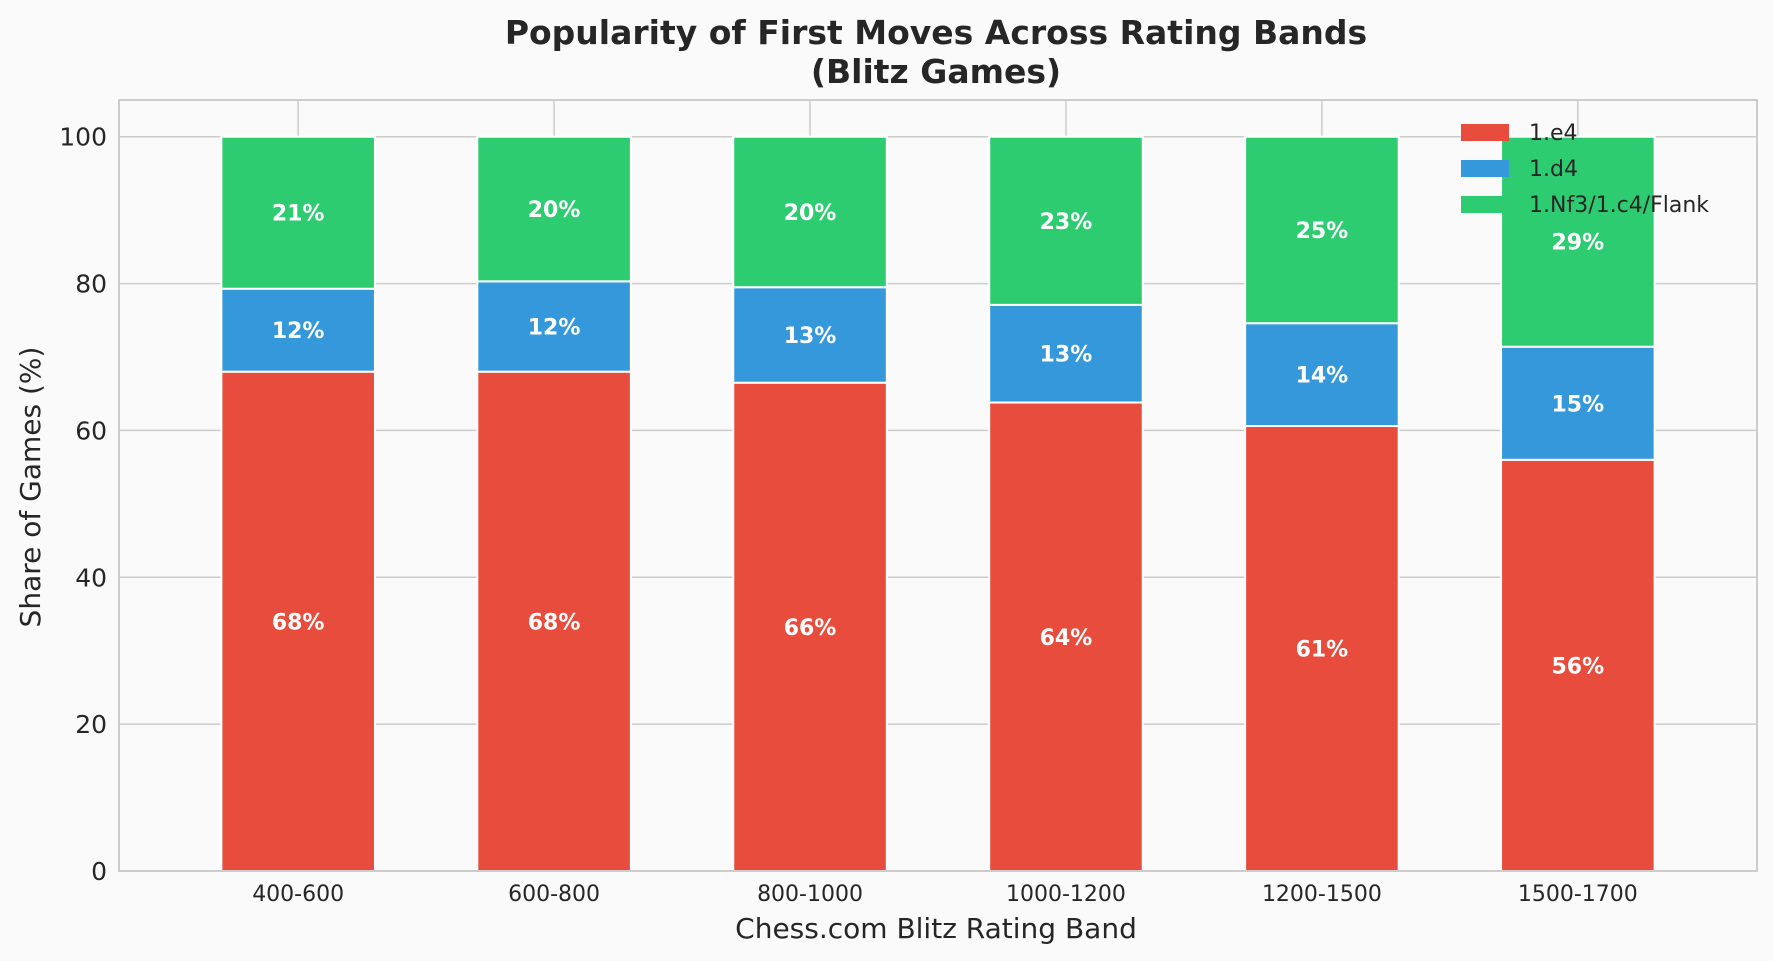  I want to click on x-tick-label: 800-1000, so click(810, 894).